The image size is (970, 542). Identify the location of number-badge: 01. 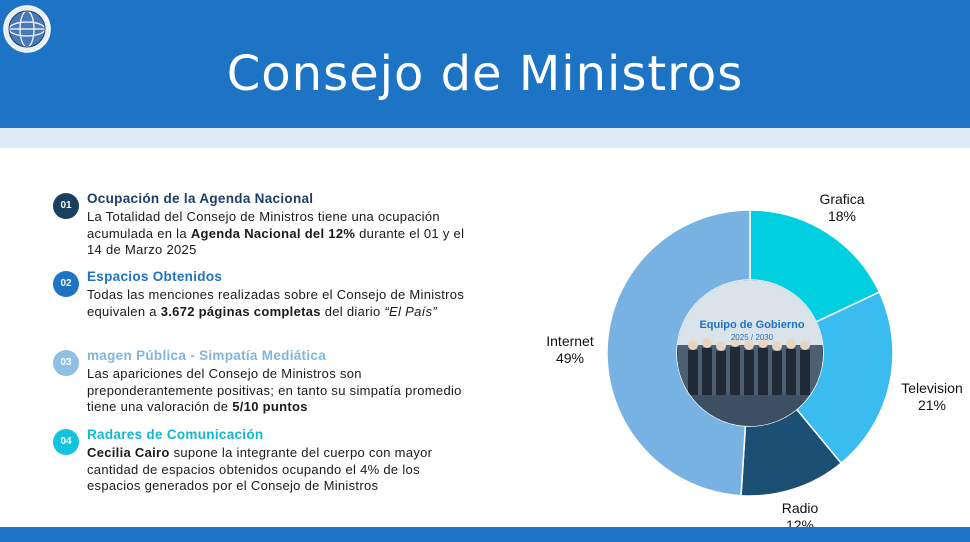
(66, 206).